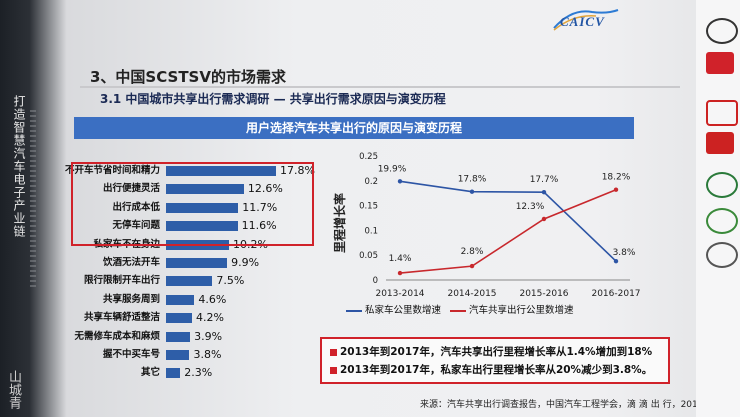  I want to click on sponsor-logo-strip, so click(718, 208).